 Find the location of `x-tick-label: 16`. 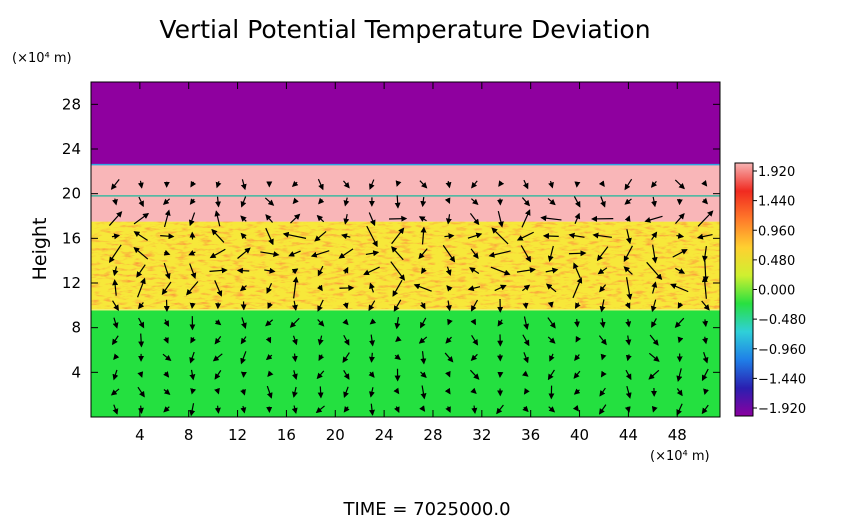

x-tick-label: 16 is located at coordinates (286, 435).